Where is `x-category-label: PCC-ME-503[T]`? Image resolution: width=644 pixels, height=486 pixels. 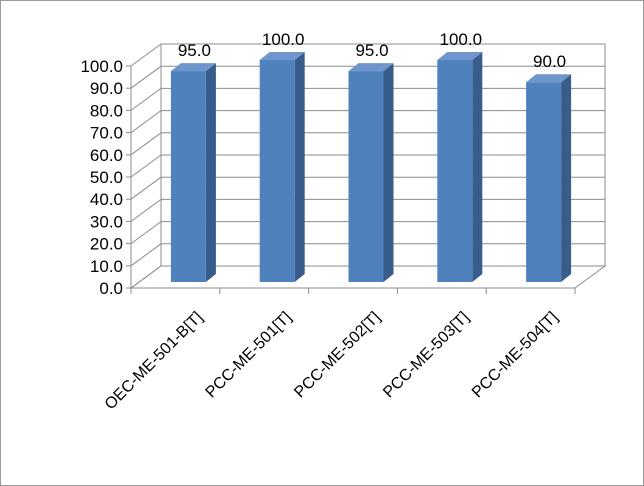
x-category-label: PCC-ME-503[T] is located at coordinates (426, 355).